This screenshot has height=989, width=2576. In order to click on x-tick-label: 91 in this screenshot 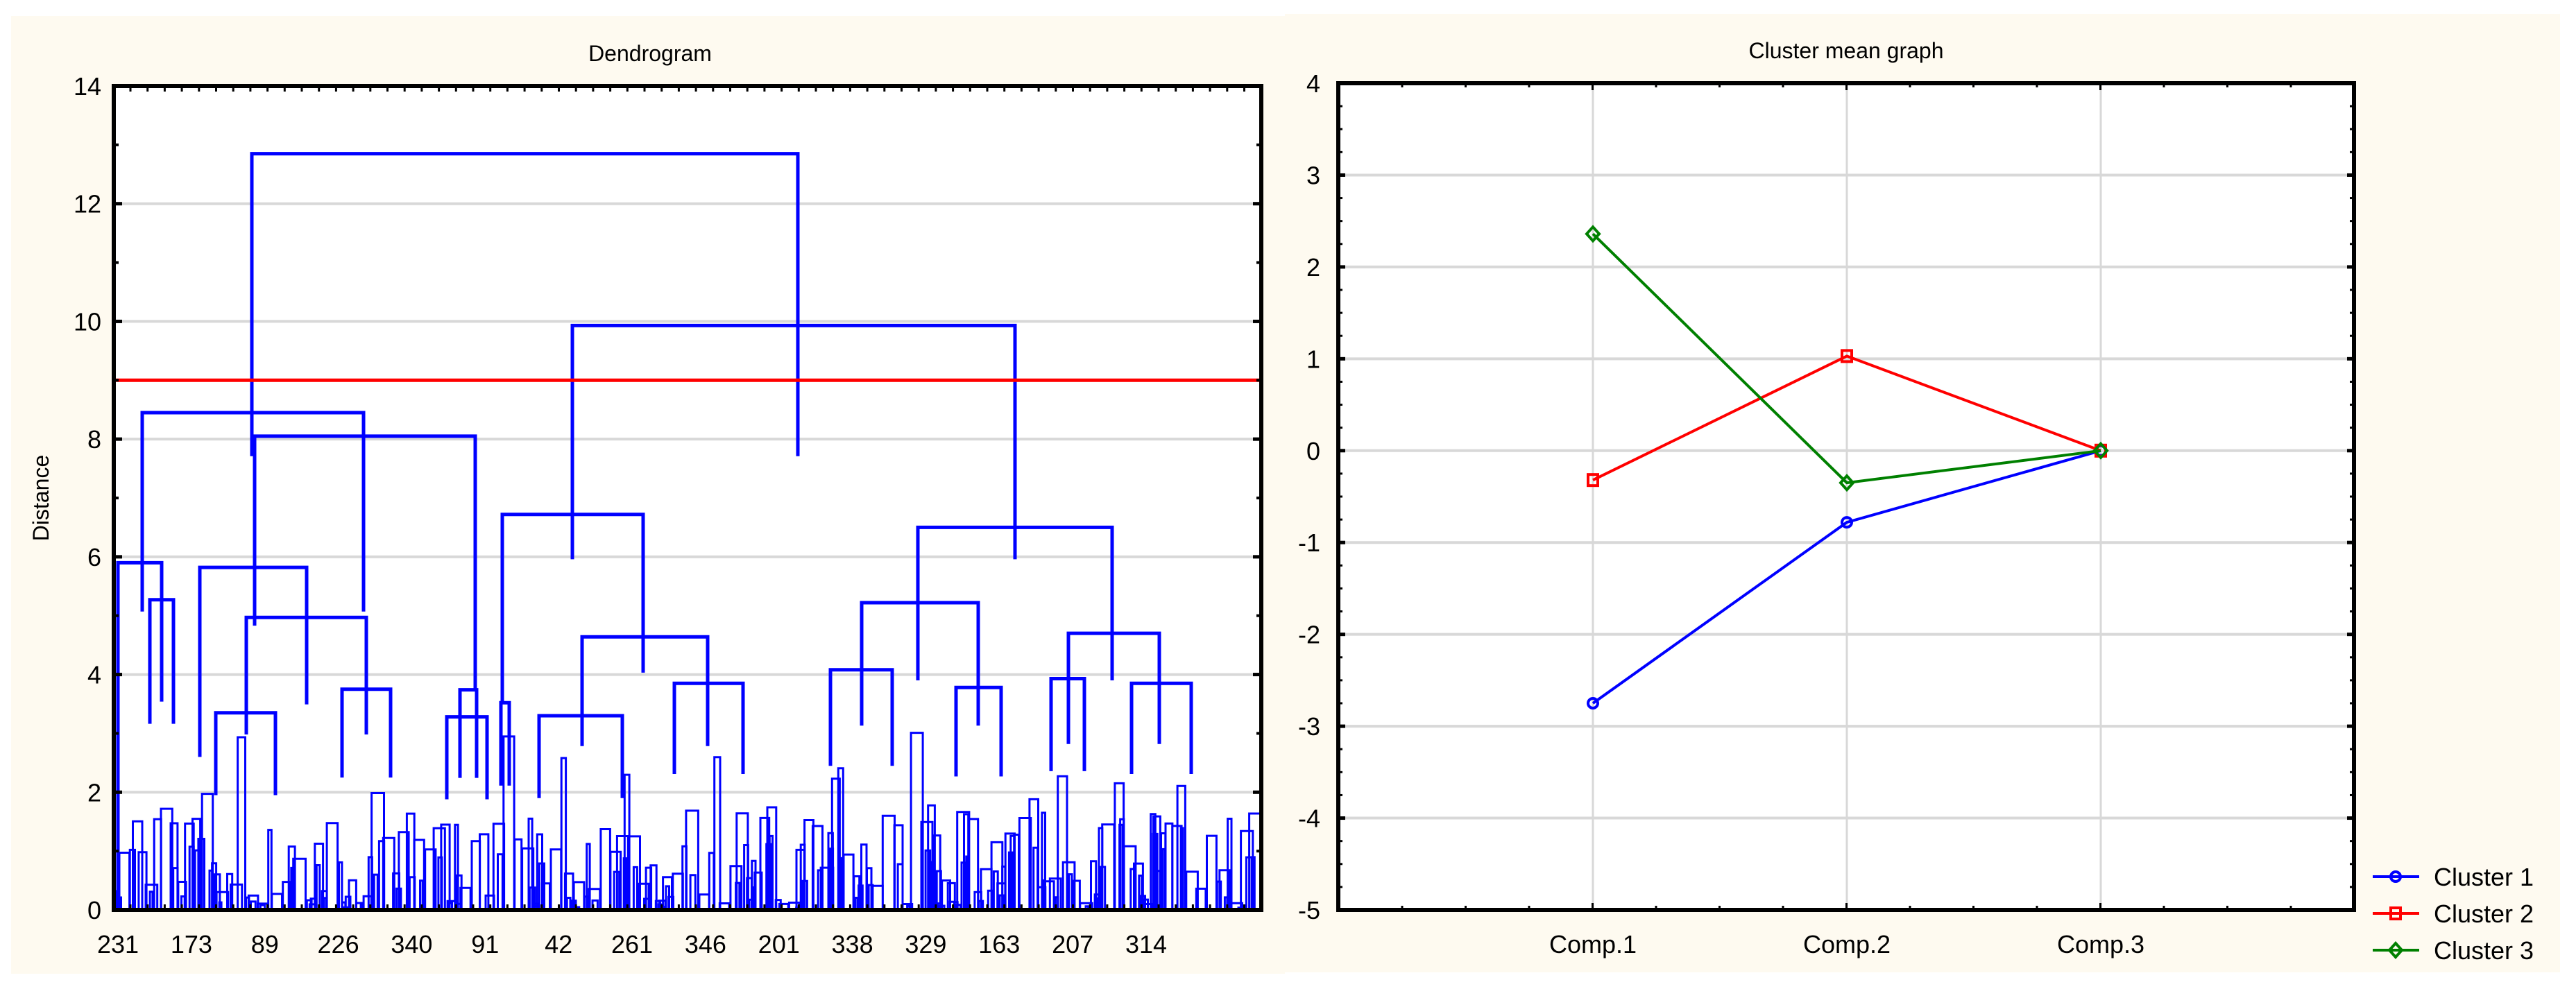, I will do `click(485, 944)`.